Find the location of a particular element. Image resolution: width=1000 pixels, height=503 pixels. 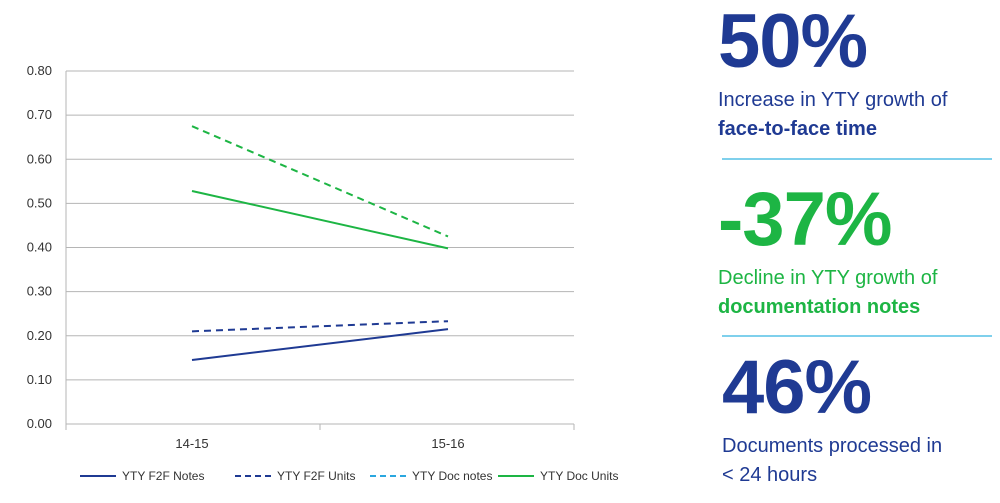

y-tick-label: 0.00 is located at coordinates (39, 423).